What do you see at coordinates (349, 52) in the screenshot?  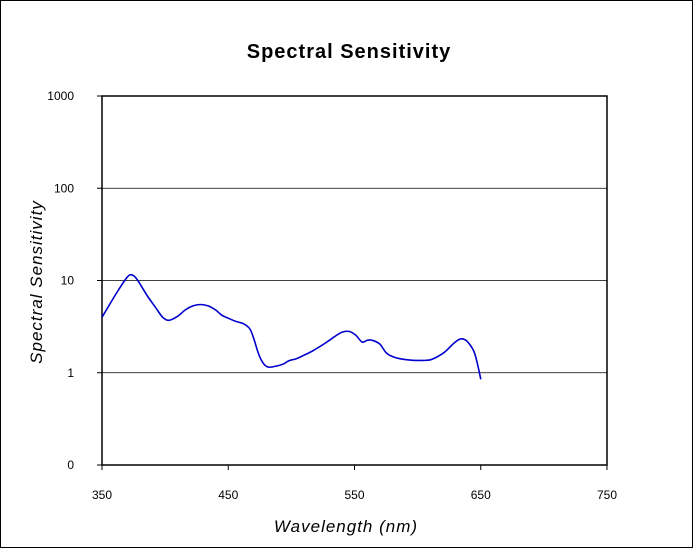 I see `chart-title: Spectral Sensitivity` at bounding box center [349, 52].